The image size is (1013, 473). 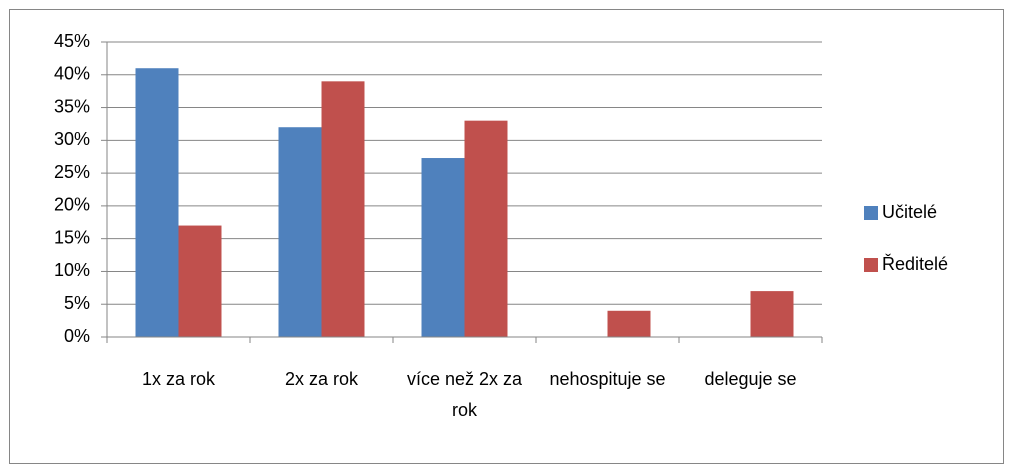 I want to click on y-tick-label: 30%, so click(x=72, y=139).